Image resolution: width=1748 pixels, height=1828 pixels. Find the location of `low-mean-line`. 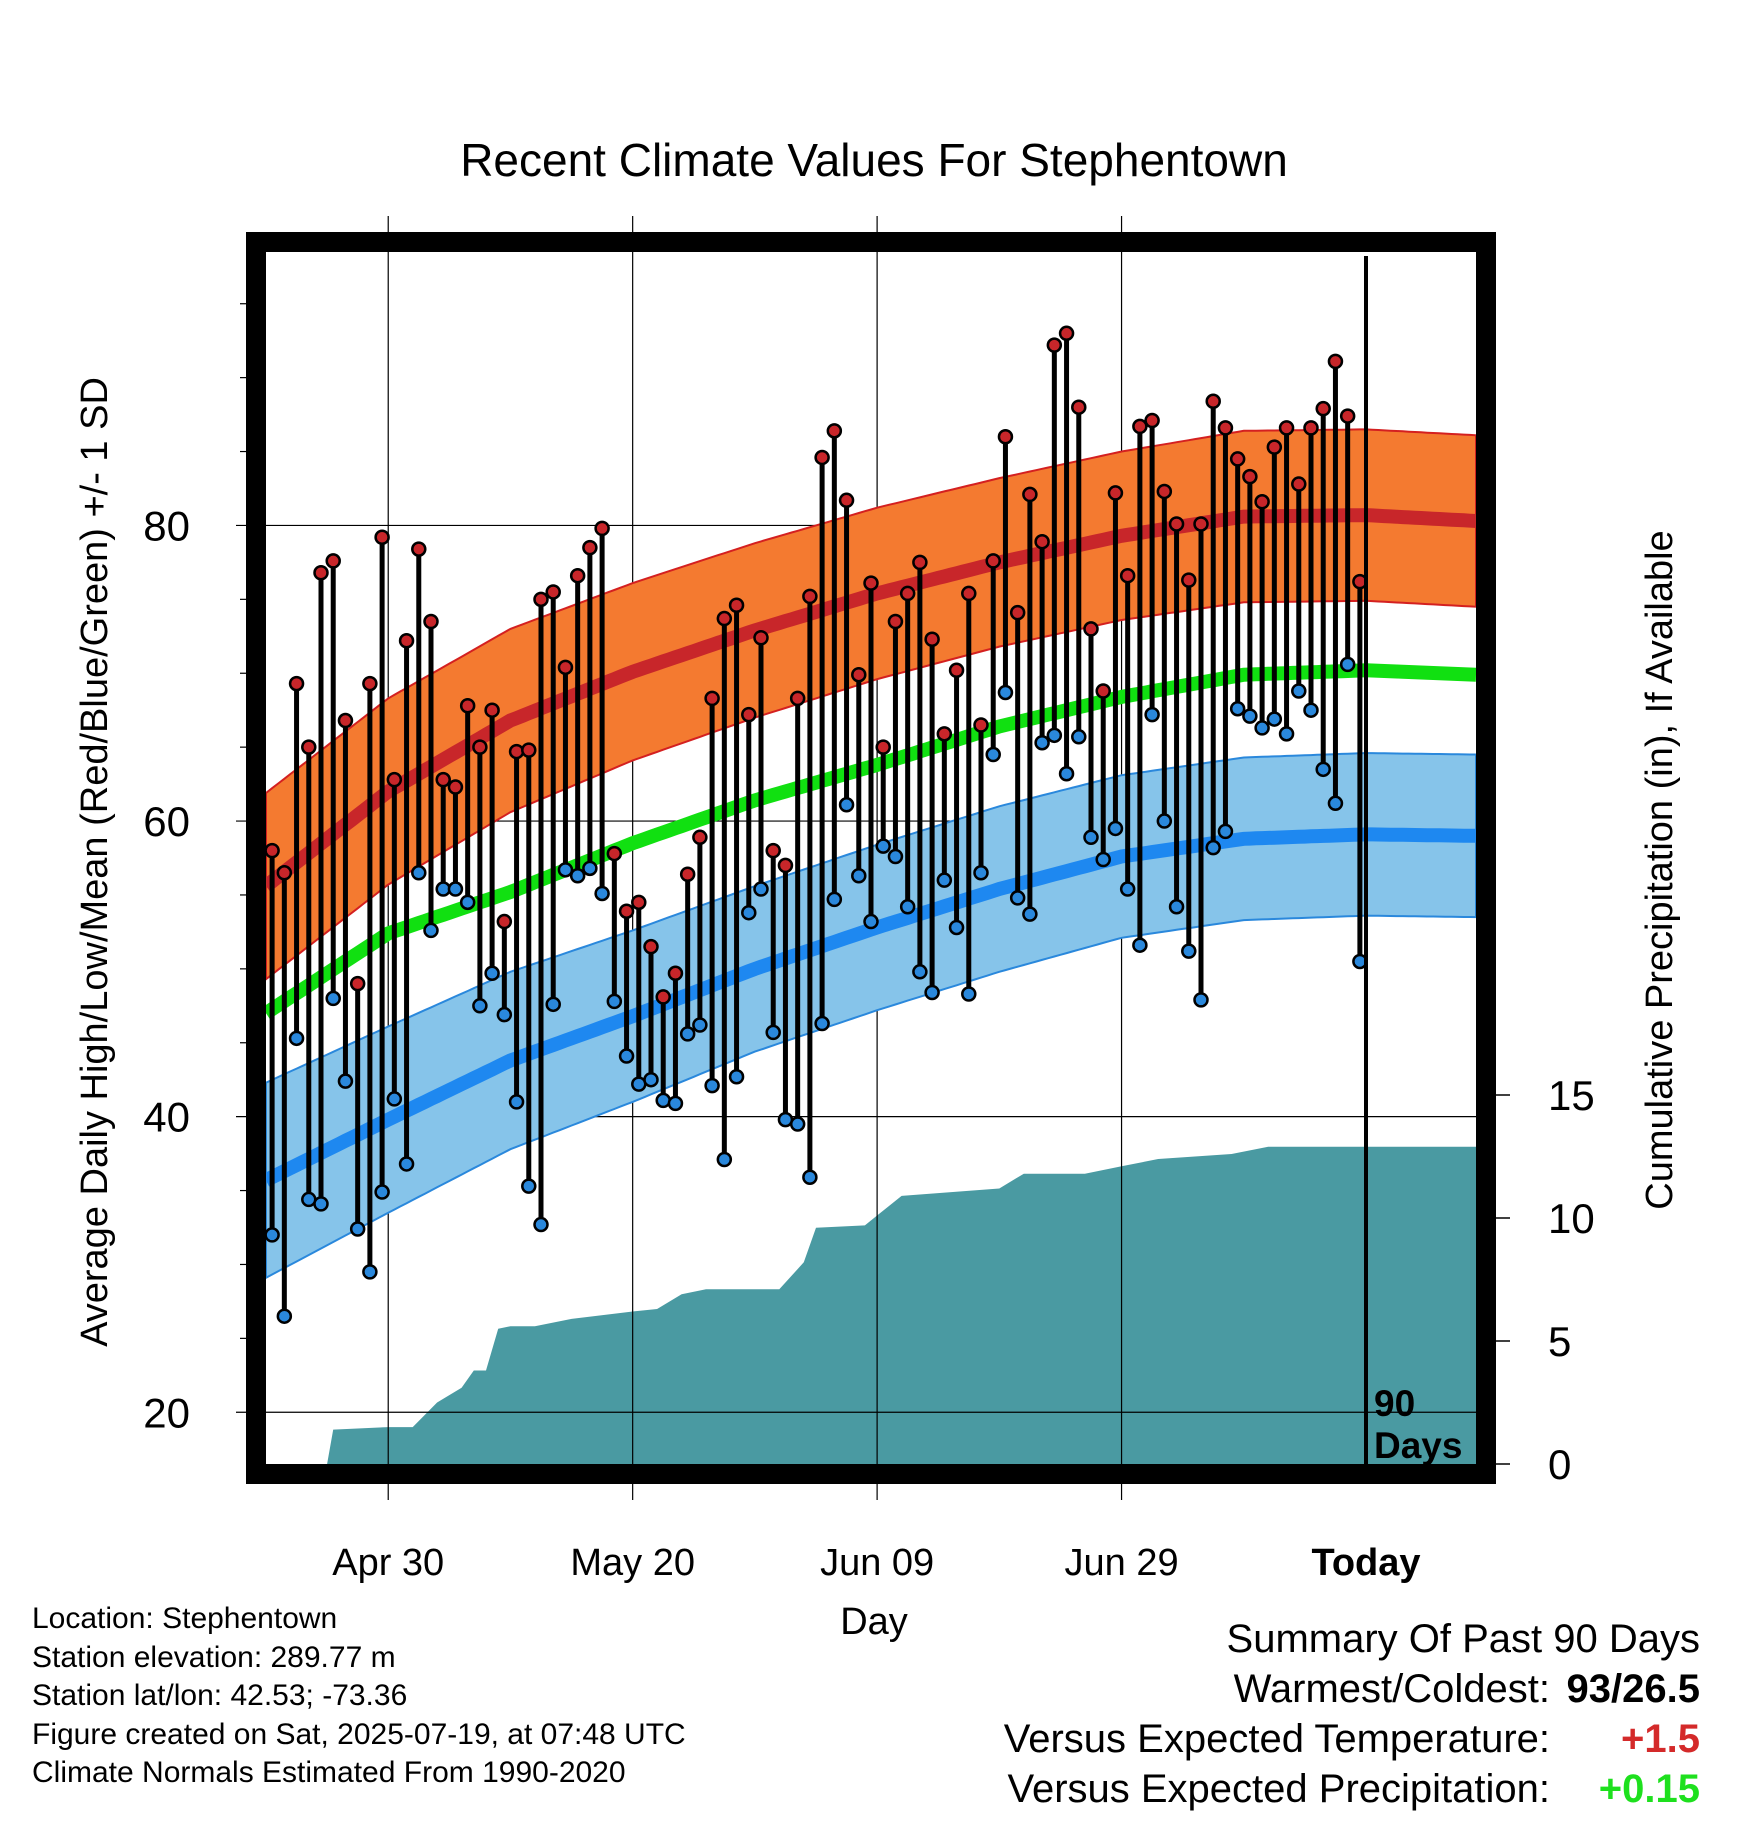

low-mean-line is located at coordinates (869, 1007).